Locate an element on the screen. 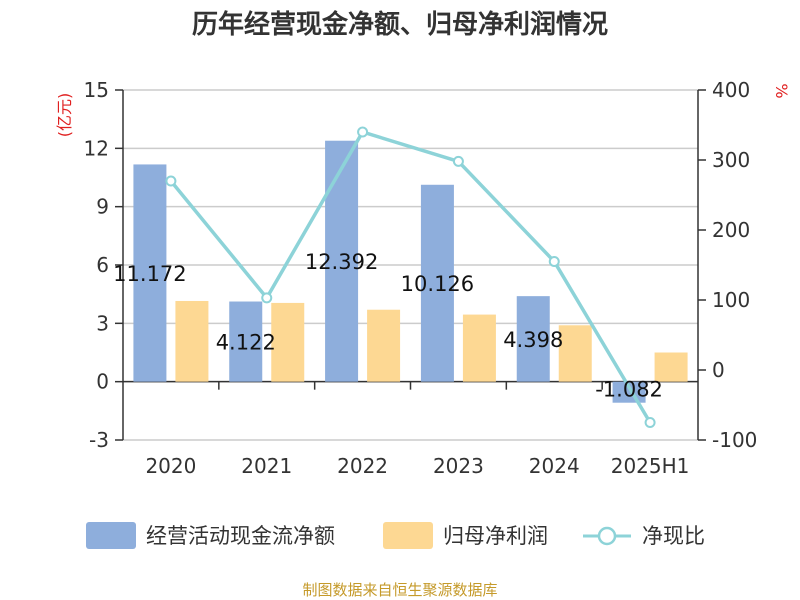 Image resolution: width=800 pixels, height=600 pixels. legend-marker-ratio is located at coordinates (607, 536).